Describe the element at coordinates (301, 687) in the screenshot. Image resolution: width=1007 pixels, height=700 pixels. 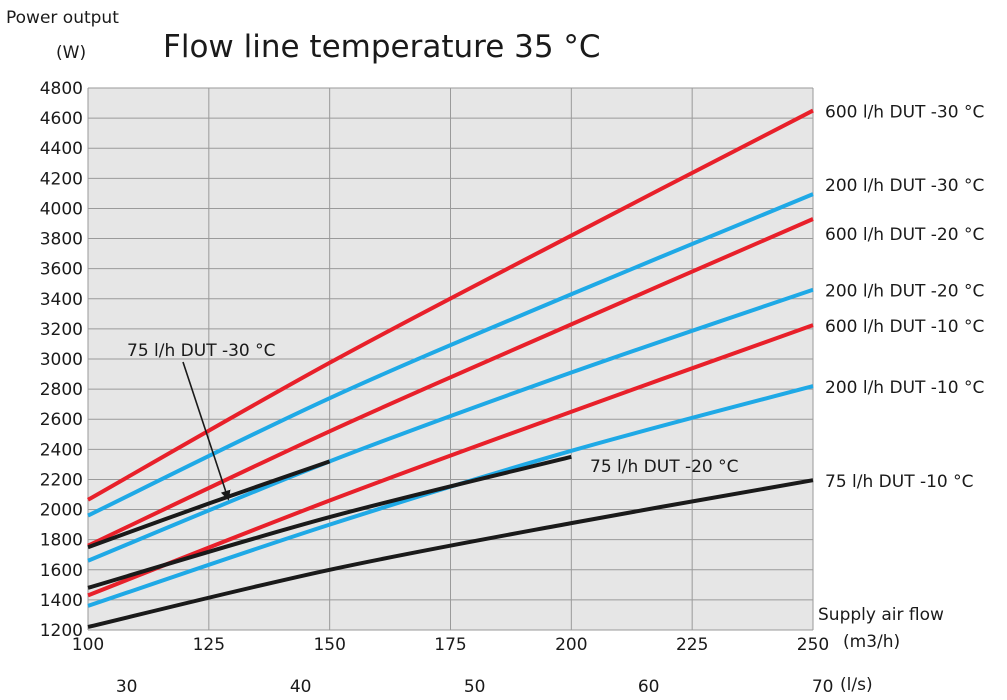
I see `x-tick-label-ls: 40` at that location.